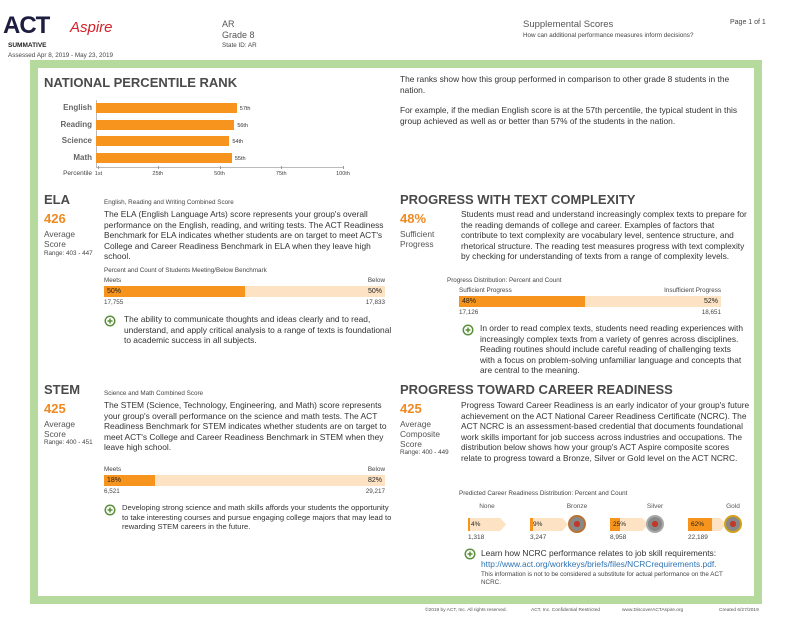 The image size is (792, 622). What do you see at coordinates (485, 290) in the screenshot?
I see `bar-label-left: Sufficient Progress` at bounding box center [485, 290].